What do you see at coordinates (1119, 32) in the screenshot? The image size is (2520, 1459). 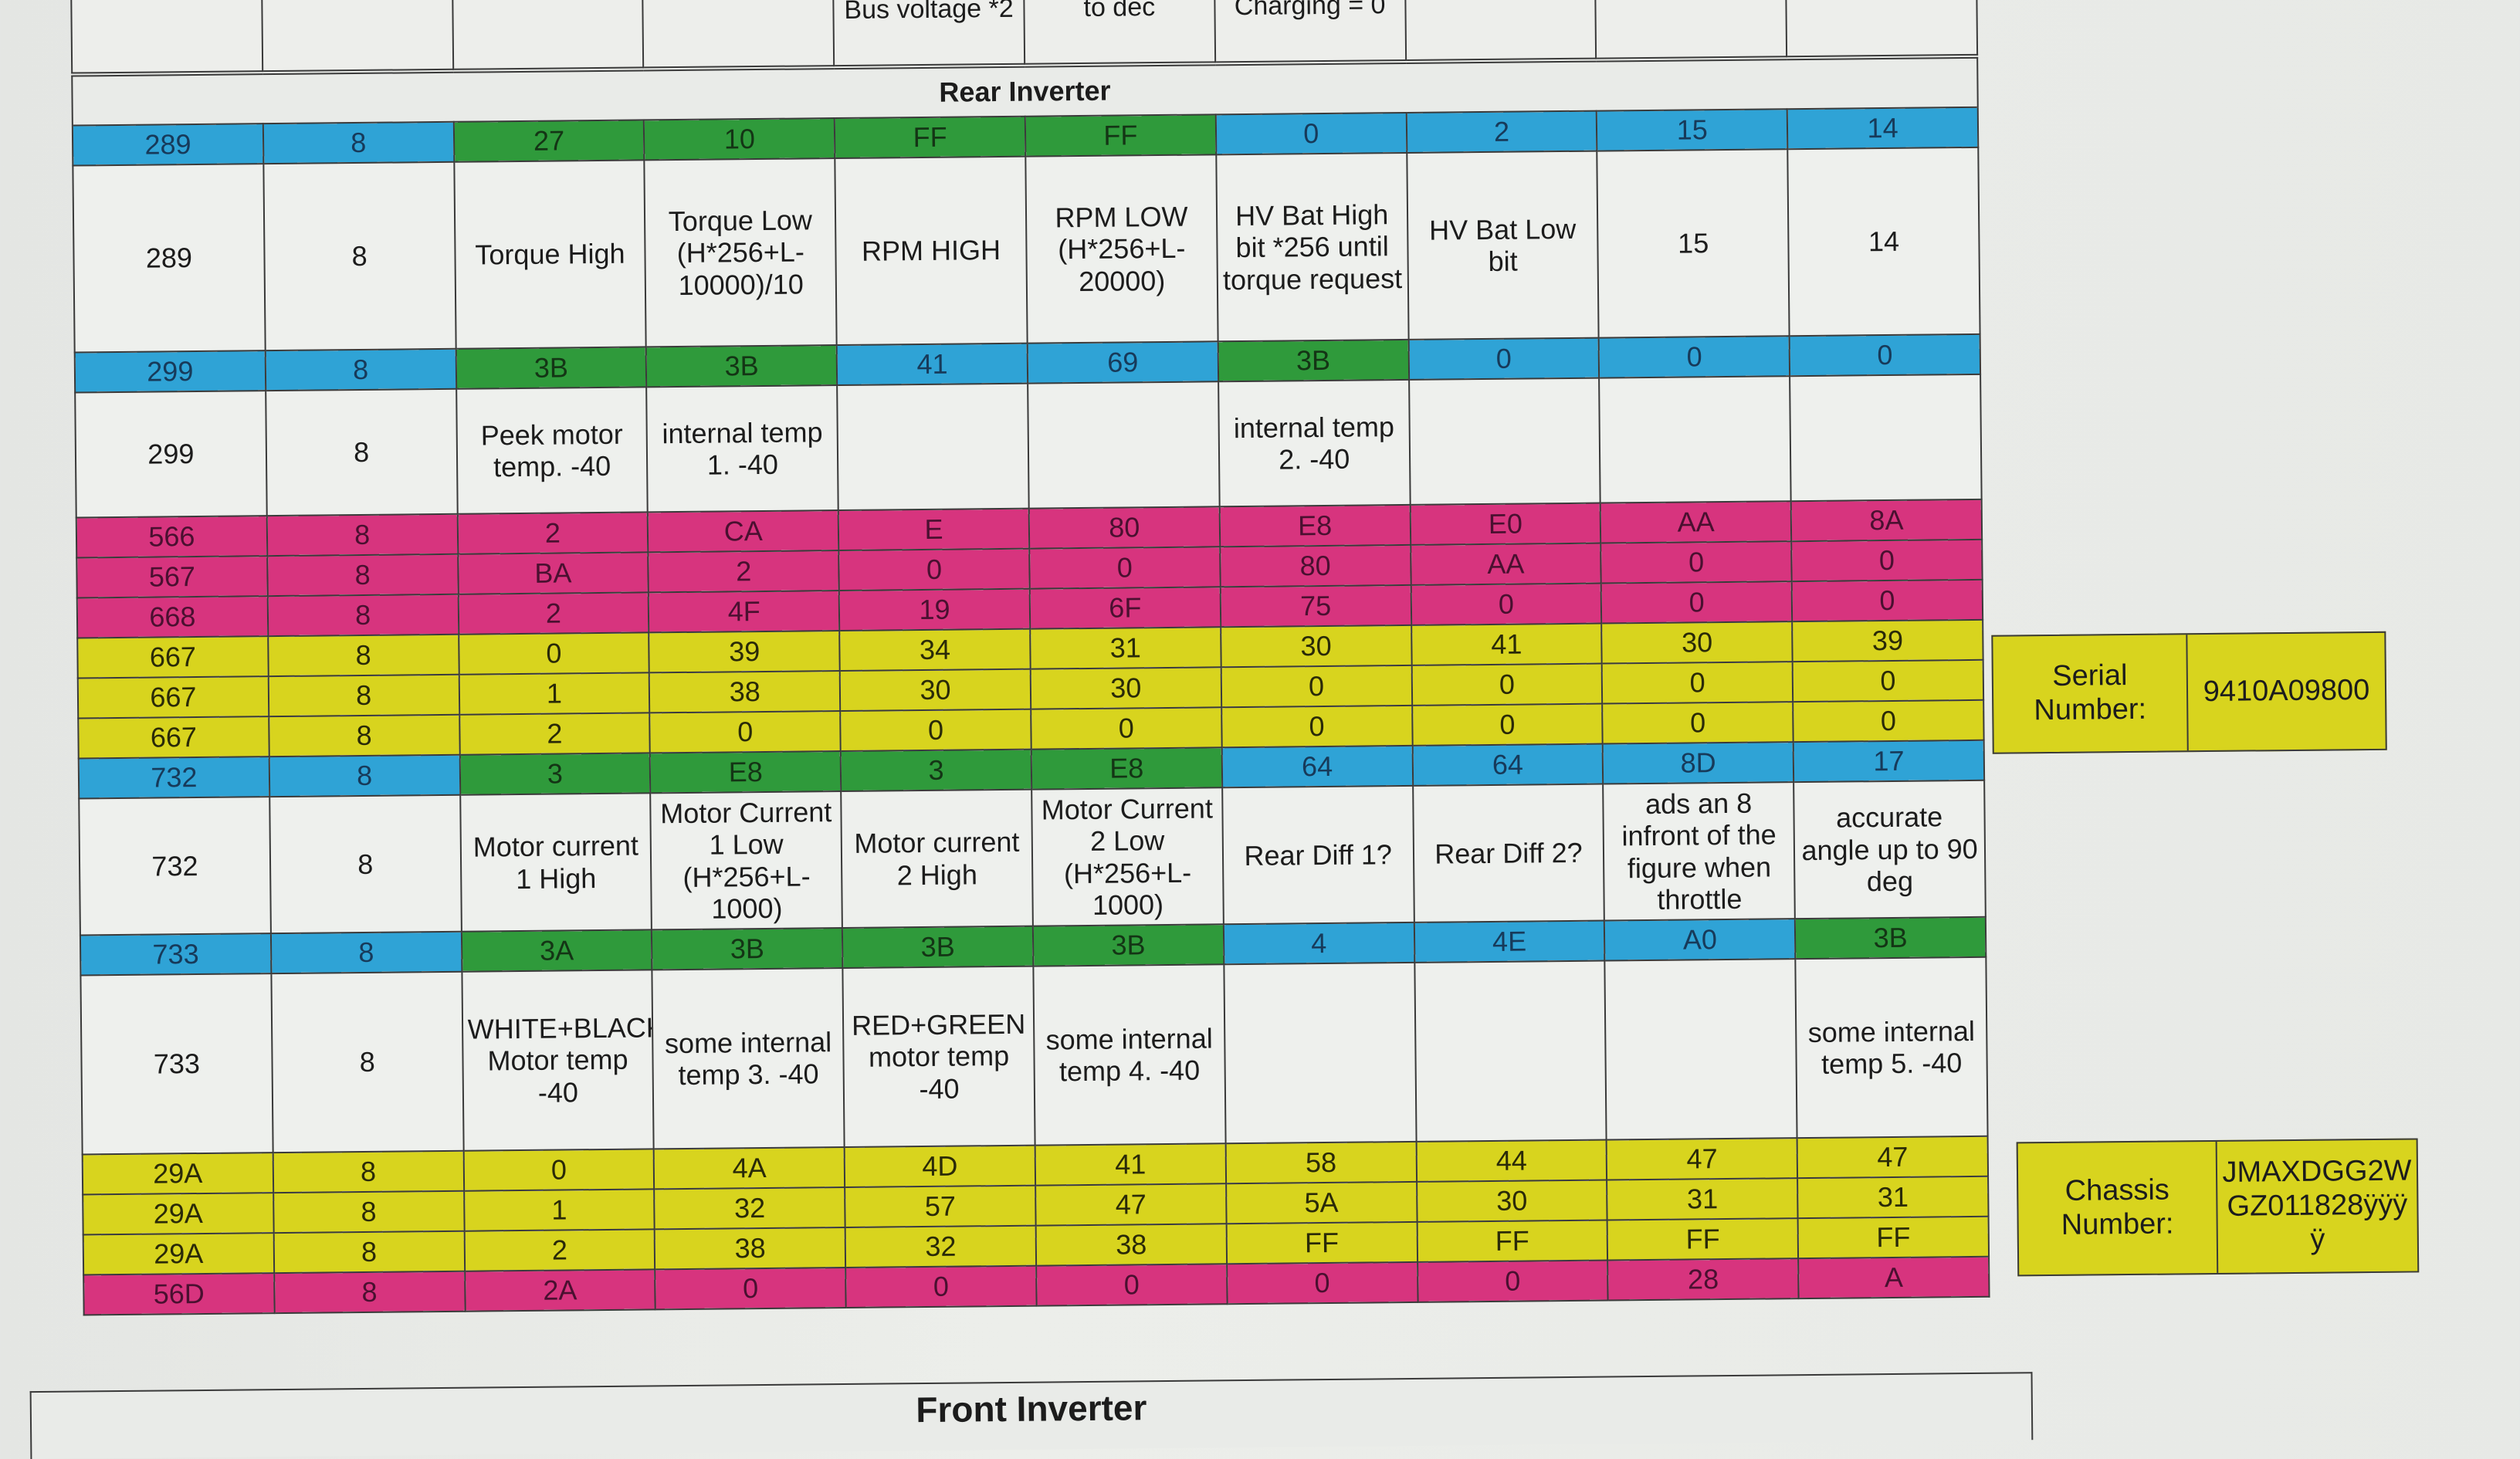 I see `top-cell: to dec` at bounding box center [1119, 32].